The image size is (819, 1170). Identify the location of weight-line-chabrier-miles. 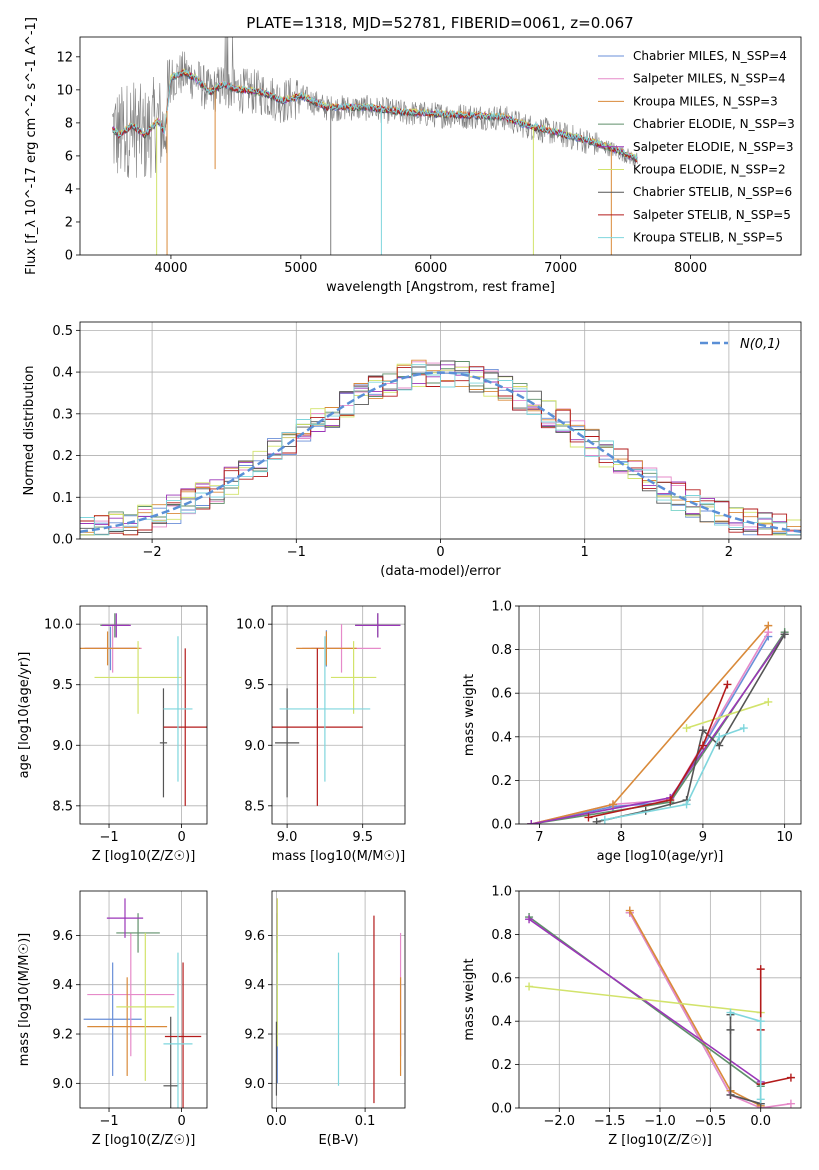
(695, 1008).